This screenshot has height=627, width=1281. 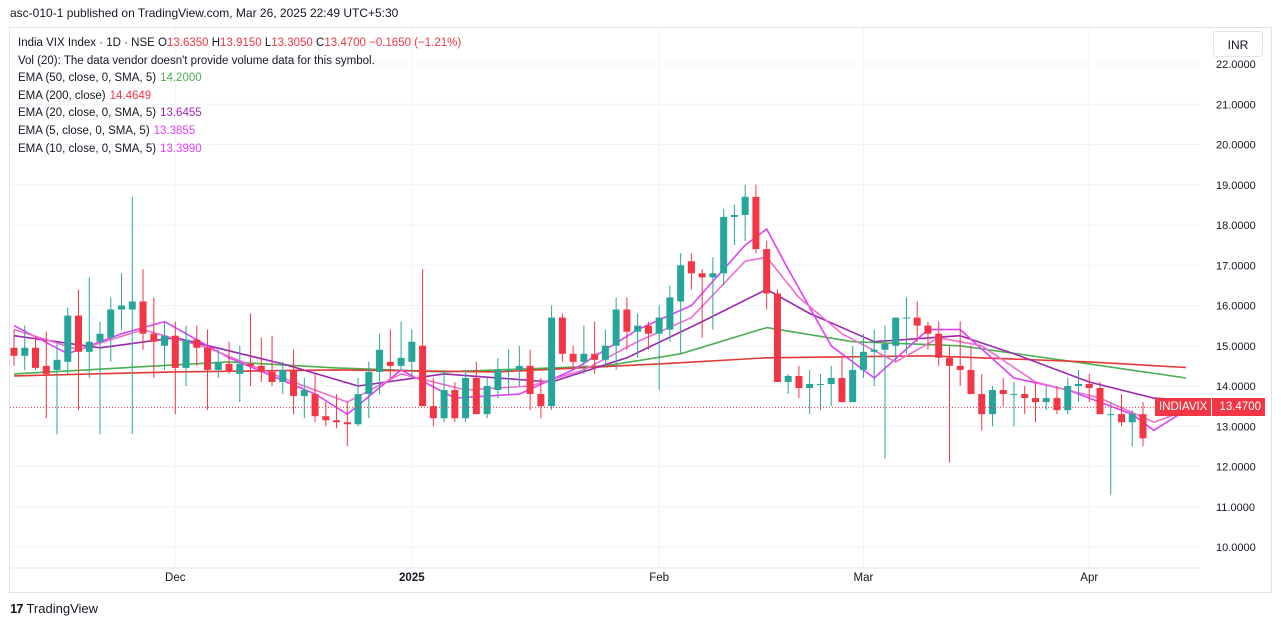 I want to click on legend-high: 13.9150, so click(x=241, y=43).